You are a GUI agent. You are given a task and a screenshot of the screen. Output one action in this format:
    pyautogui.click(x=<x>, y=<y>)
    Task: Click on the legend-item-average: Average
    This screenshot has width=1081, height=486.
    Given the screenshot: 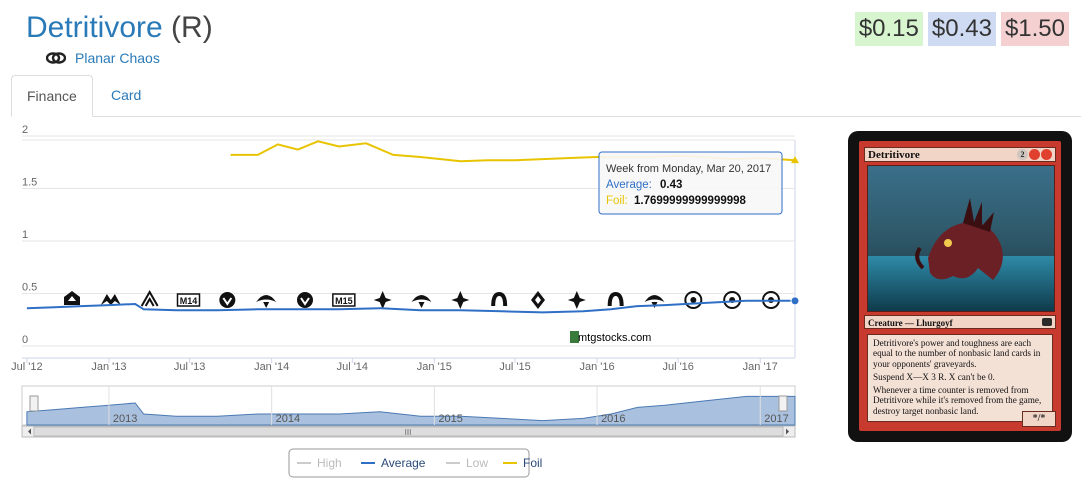 What is the action you would take?
    pyautogui.click(x=393, y=463)
    